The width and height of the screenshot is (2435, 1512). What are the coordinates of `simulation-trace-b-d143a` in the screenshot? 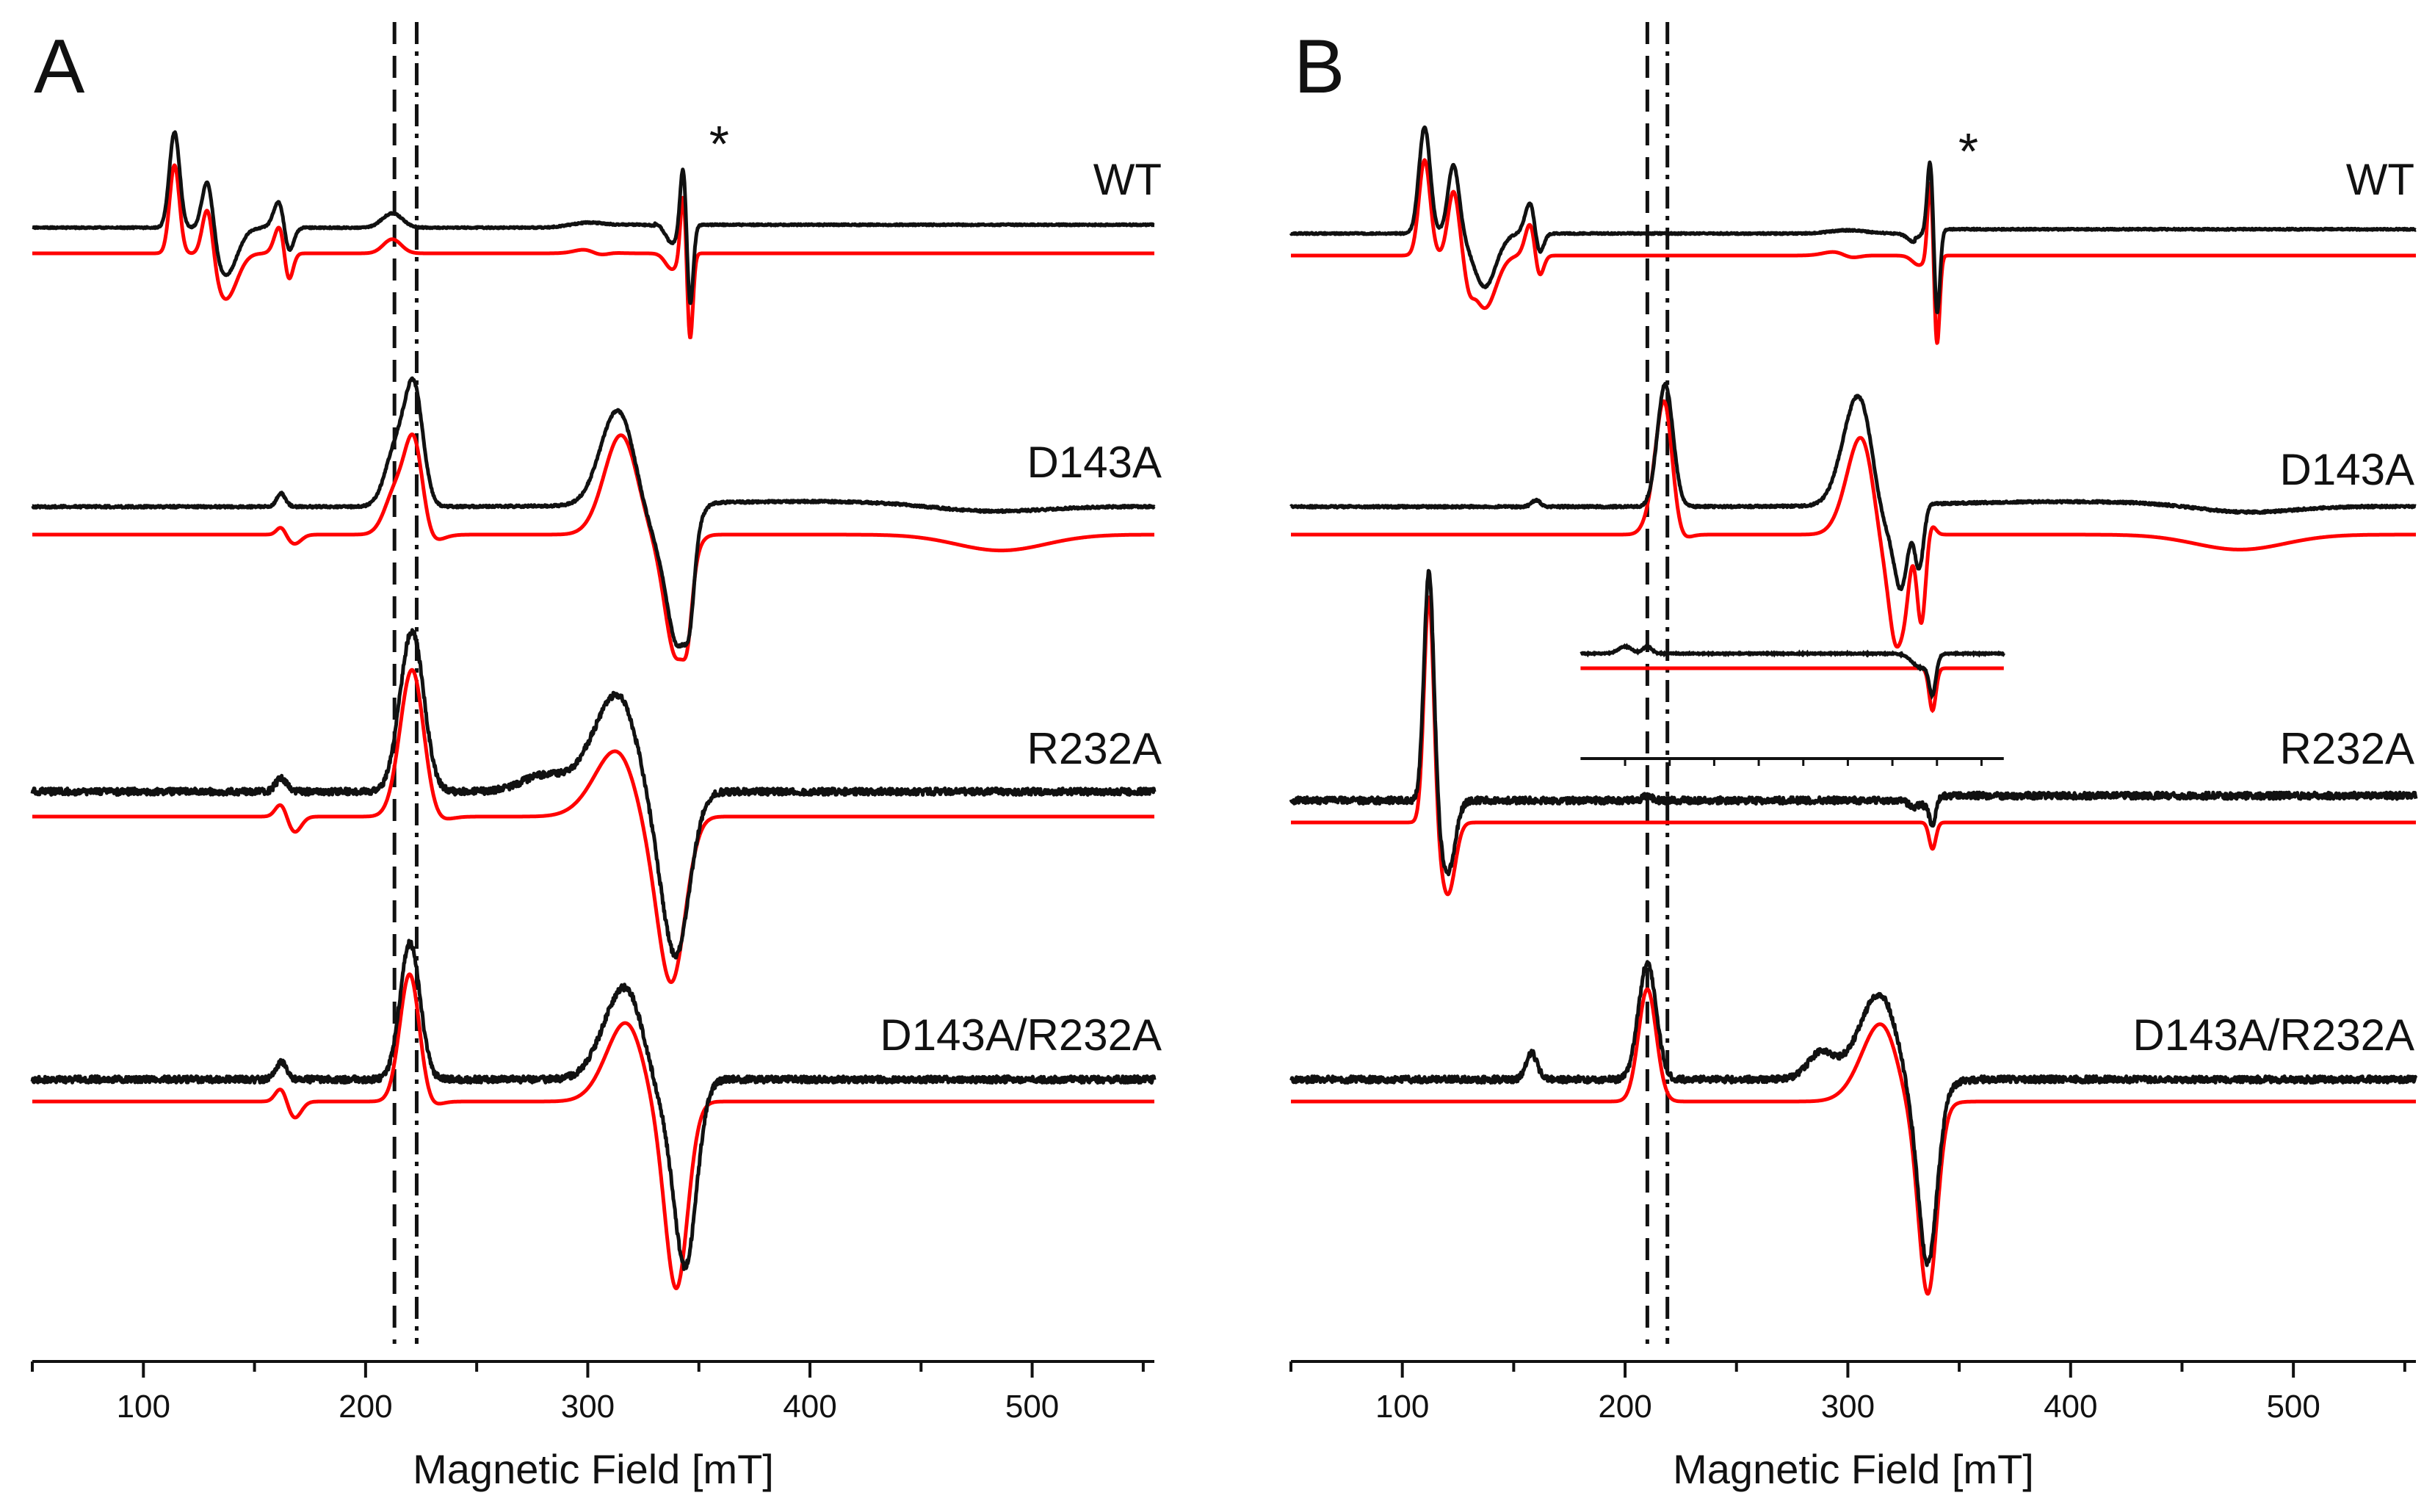 It's located at (1853, 524).